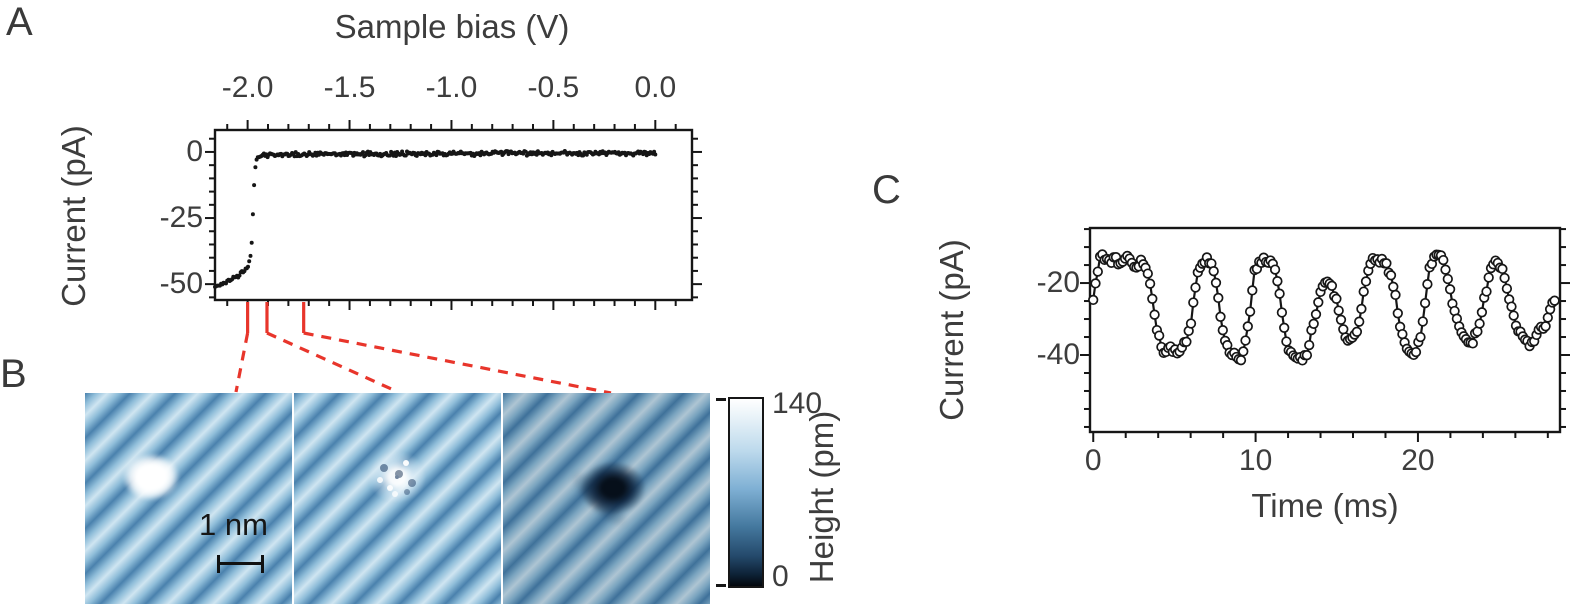  I want to click on panel-c-label: C, so click(886, 190).